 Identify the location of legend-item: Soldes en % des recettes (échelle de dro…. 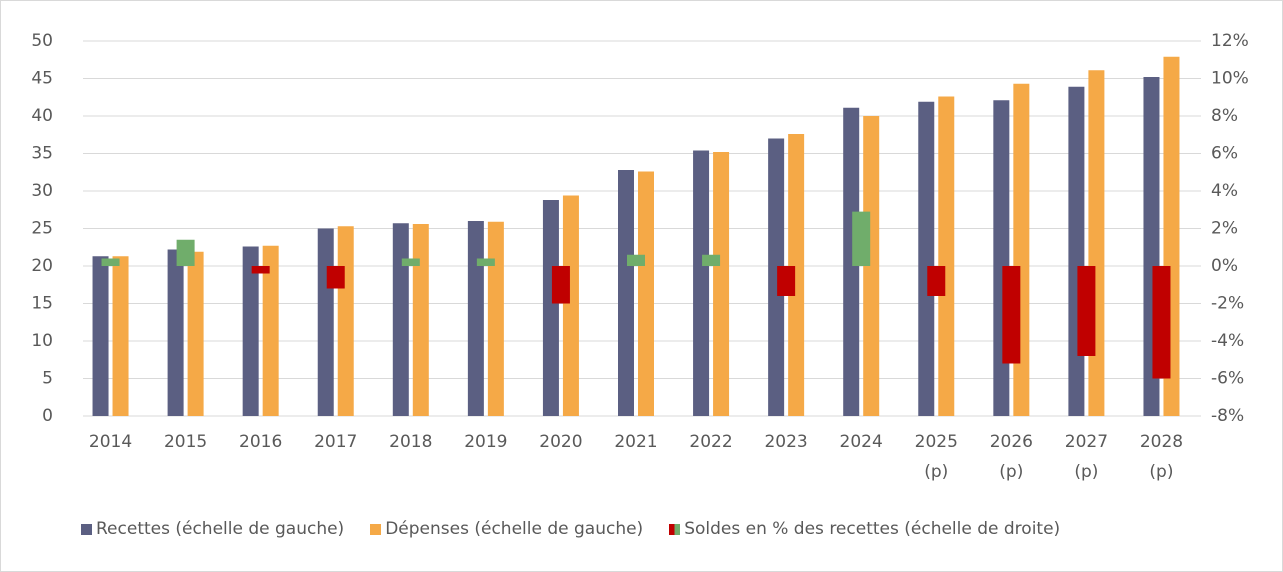
(864, 529).